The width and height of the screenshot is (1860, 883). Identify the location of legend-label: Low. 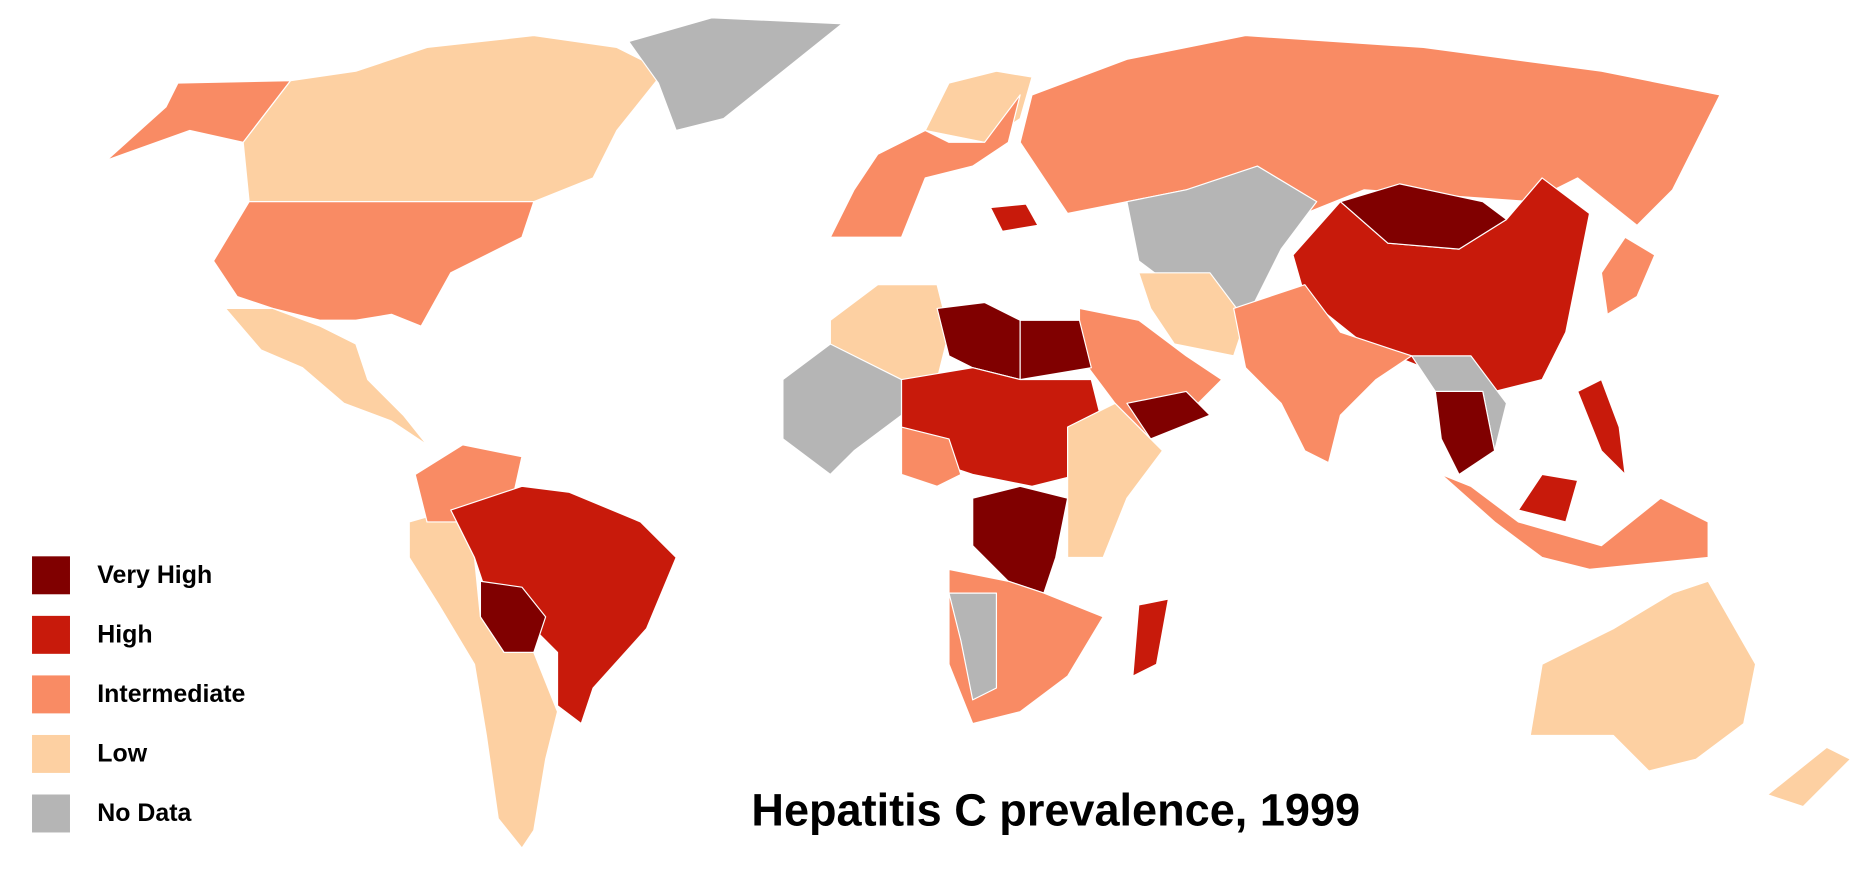
(122, 754).